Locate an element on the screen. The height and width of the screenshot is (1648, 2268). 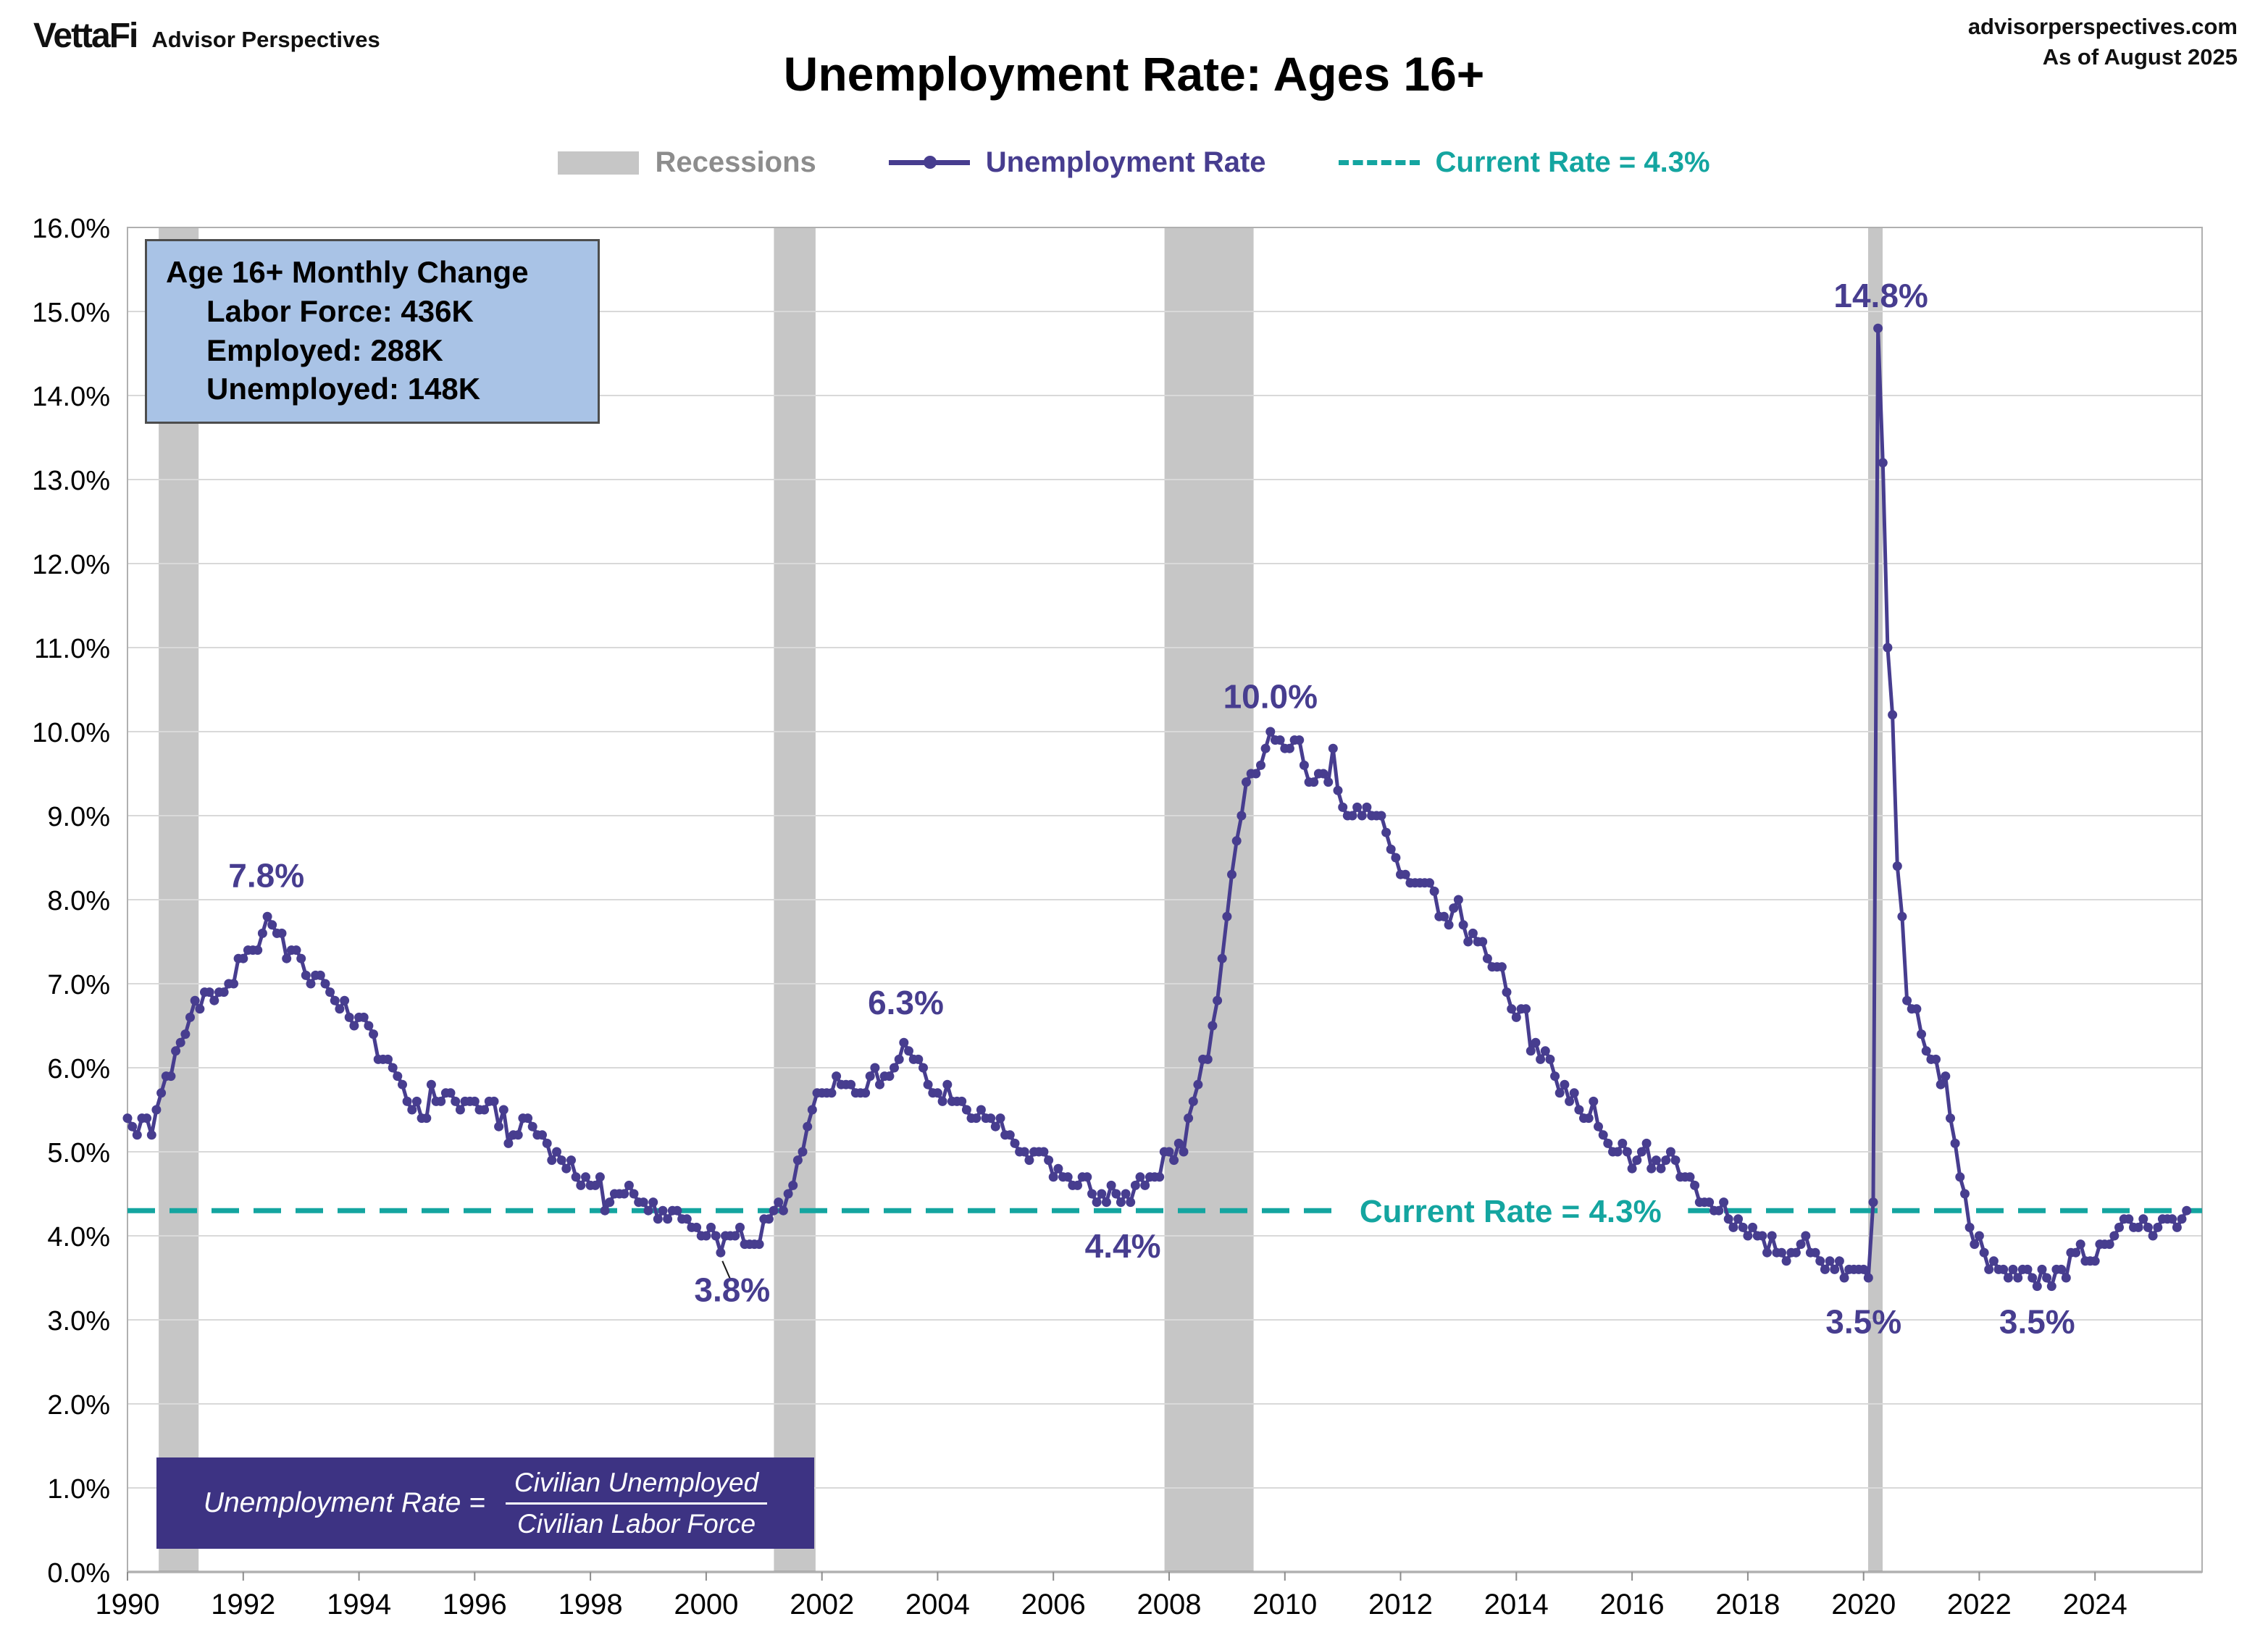
formula-denominator: Civilian Labor Force is located at coordinates (637, 1523).